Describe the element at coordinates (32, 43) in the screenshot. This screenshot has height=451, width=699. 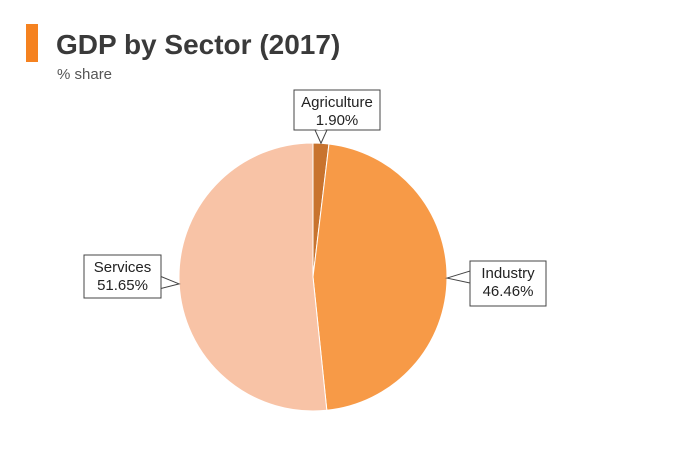
I see `title-accent-bar` at that location.